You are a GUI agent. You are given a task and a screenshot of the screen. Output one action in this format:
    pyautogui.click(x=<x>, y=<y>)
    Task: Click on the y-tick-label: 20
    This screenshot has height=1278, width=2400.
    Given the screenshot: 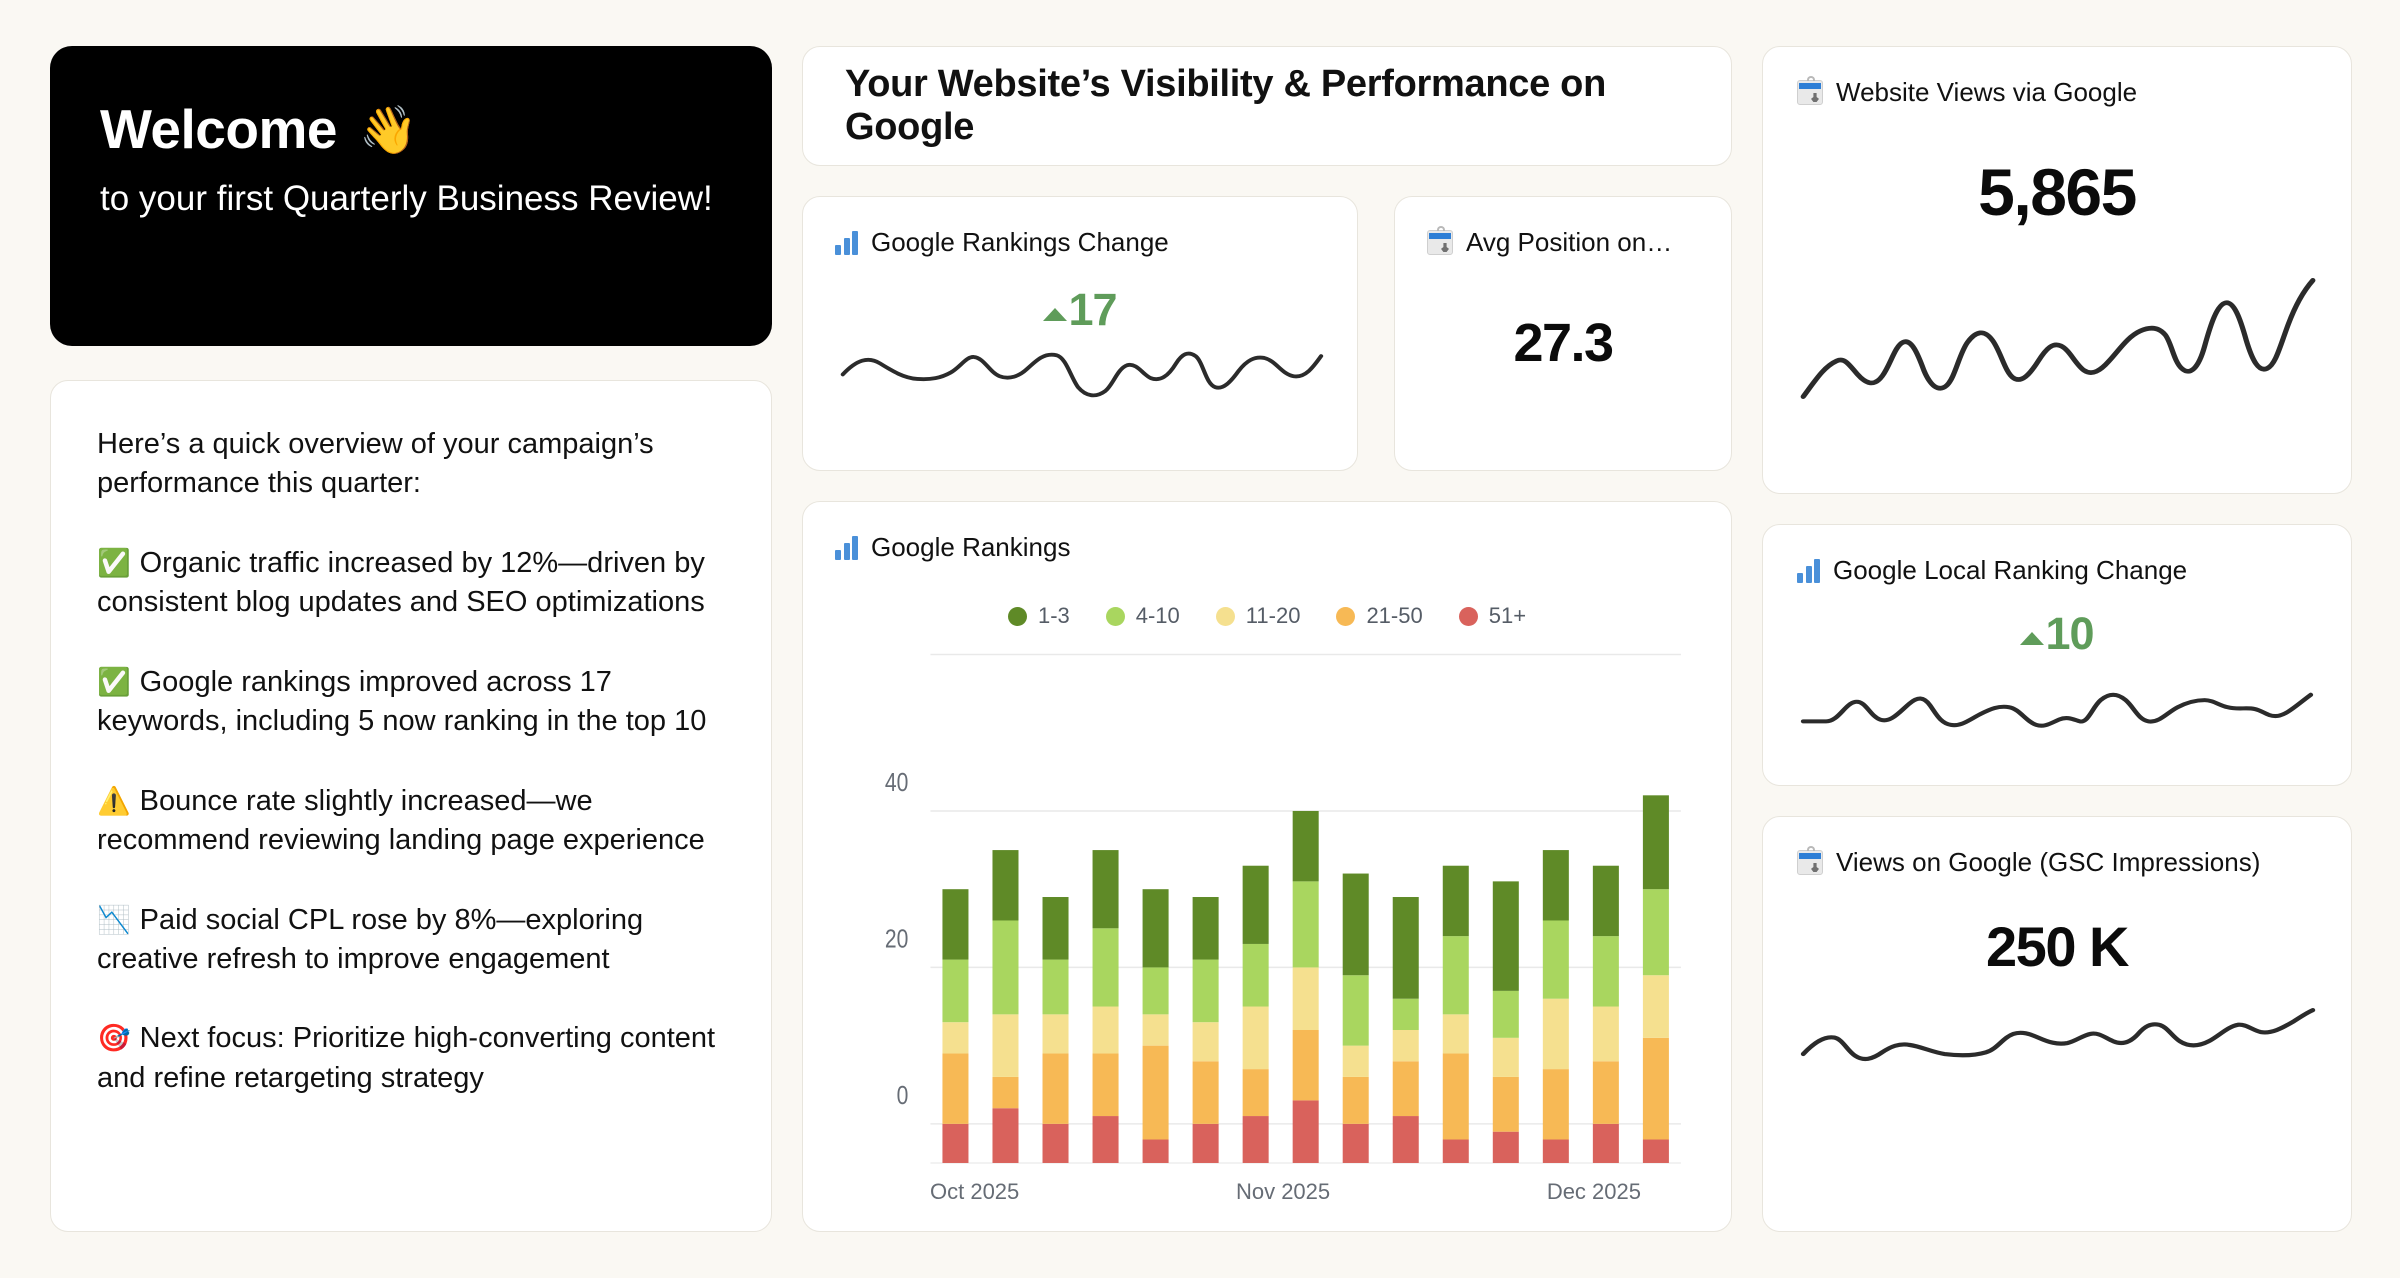 What is the action you would take?
    pyautogui.click(x=896, y=939)
    